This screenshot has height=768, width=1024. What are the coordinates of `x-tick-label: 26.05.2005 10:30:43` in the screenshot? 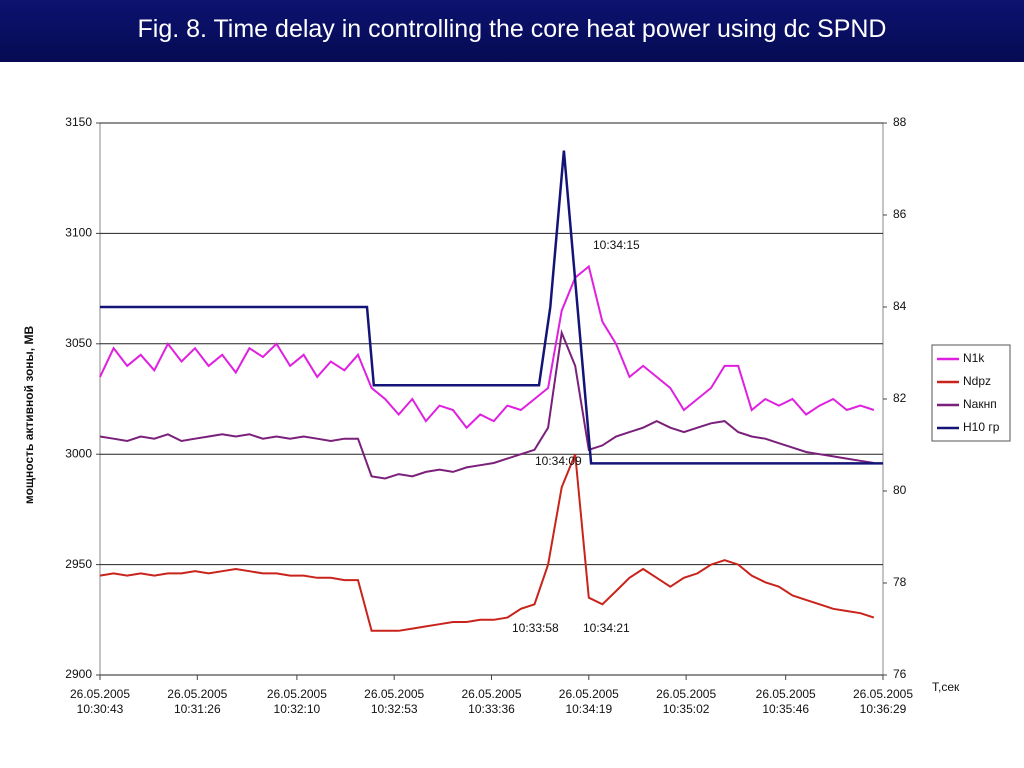 It's located at (100, 701).